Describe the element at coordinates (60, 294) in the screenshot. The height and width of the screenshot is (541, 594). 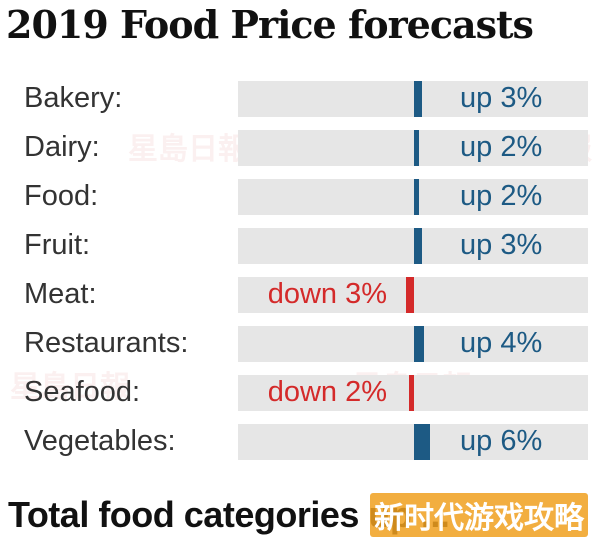
I see `category-label: Meat:` at that location.